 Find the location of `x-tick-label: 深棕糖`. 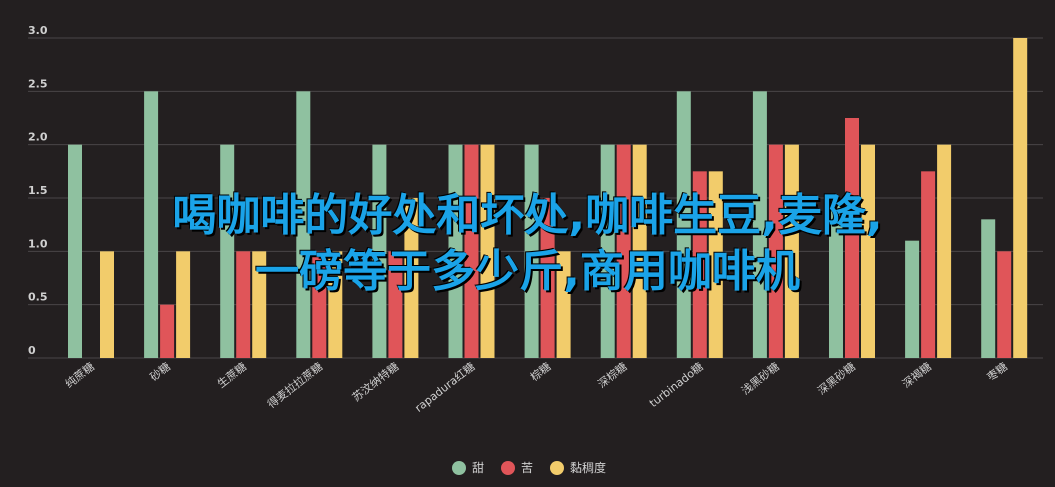

x-tick-label: 深棕糖 is located at coordinates (612, 374).